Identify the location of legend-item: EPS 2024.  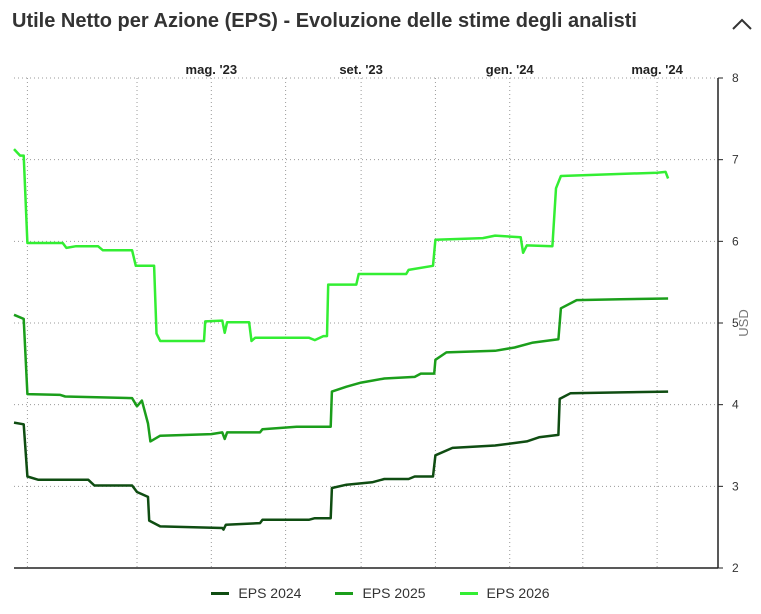
(256, 593).